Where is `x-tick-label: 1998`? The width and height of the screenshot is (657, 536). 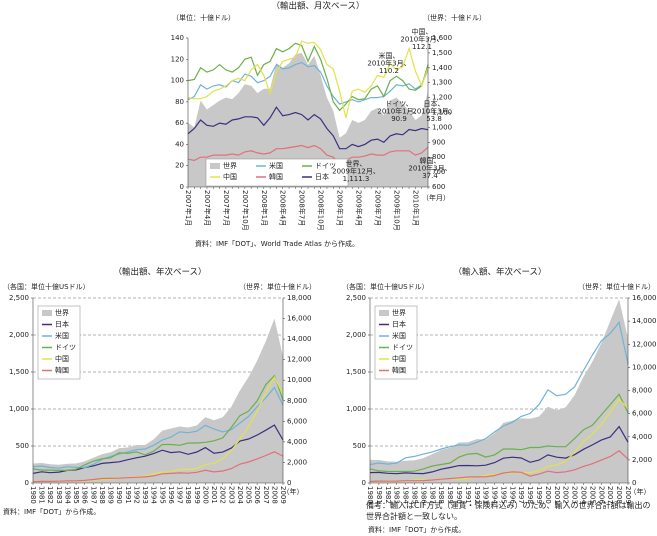 x-tick-label: 1998 is located at coordinates (530, 495).